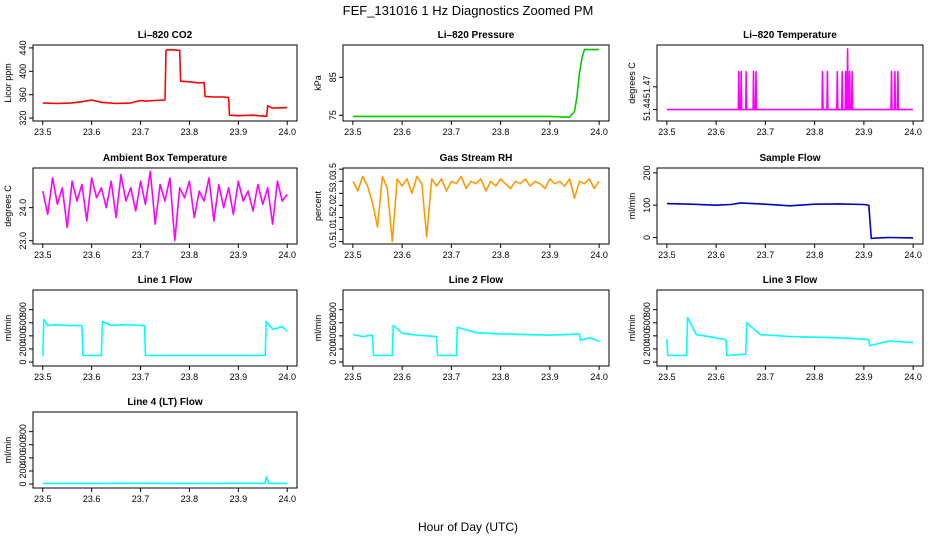  Describe the element at coordinates (23, 241) in the screenshot. I see `y-tick-label: 23.0` at that location.